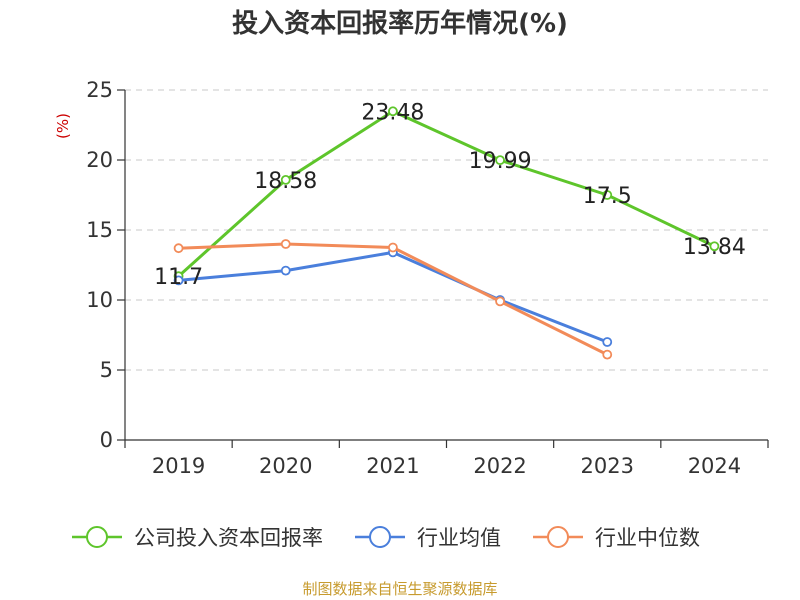 Image resolution: width=800 pixels, height=600 pixels. I want to click on y-tick-label: 20, so click(99, 160).